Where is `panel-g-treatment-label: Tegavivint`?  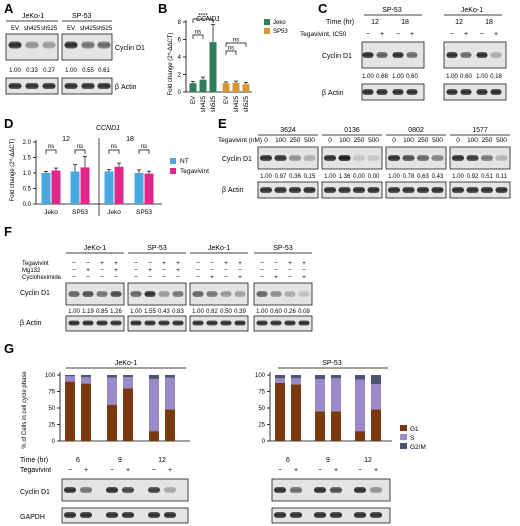
panel-g-treatment-label: Tegavivint is located at coordinates (35, 470).